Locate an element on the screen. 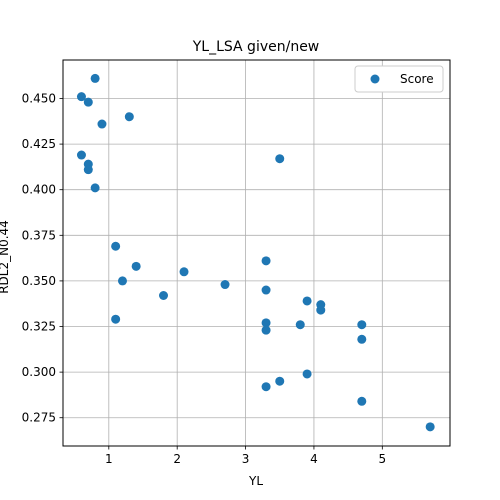  y-tick-label: 0.275 is located at coordinates (39, 418).